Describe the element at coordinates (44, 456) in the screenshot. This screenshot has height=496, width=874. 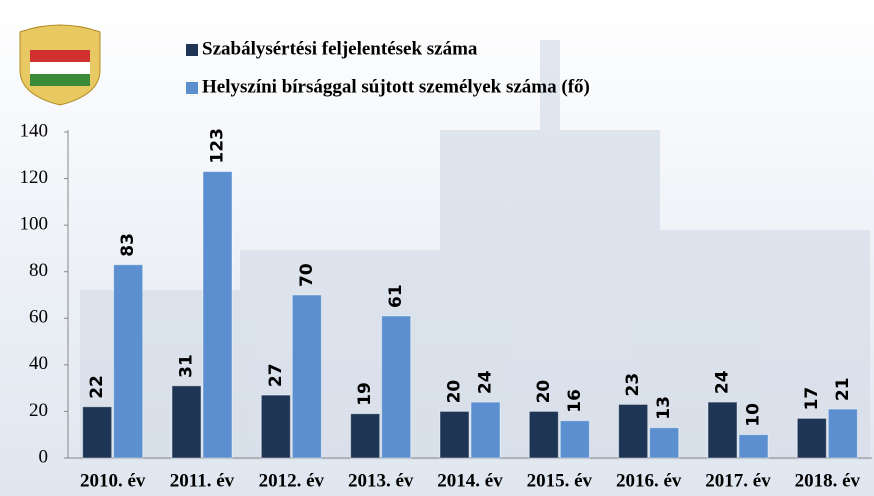
I see `y-tick-label: 0` at that location.